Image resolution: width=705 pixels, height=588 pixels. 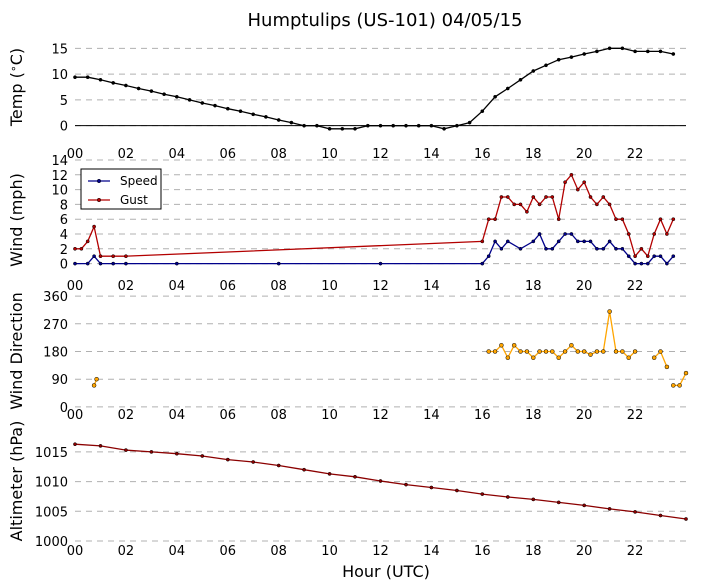 I want to click on x-axis-label: Hour (UTC), so click(x=386, y=571).